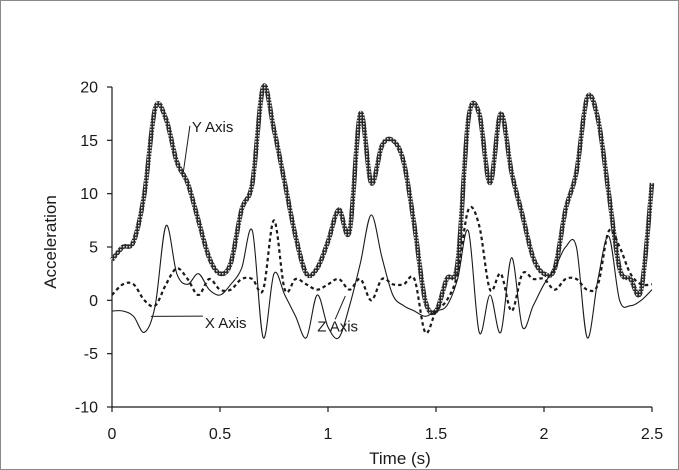 This screenshot has width=679, height=470. I want to click on x-tick-label: 2, so click(544, 434).